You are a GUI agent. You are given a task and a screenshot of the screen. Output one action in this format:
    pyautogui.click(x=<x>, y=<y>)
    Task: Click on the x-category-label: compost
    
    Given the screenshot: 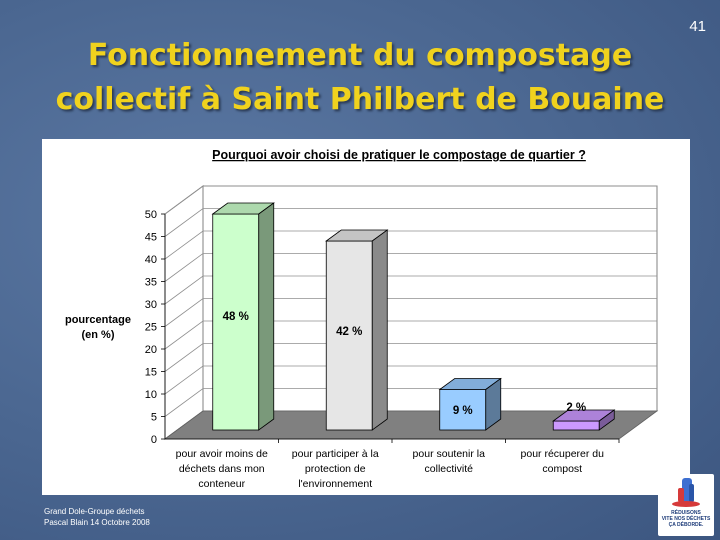 What is the action you would take?
    pyautogui.click(x=562, y=469)
    